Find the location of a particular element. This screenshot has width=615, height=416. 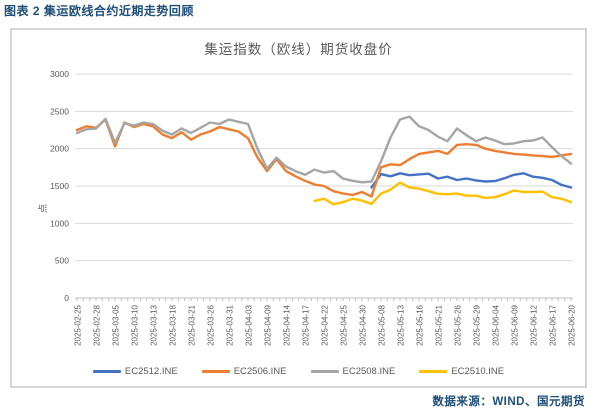

svg-text: 2025-04-09 is located at coordinates (268, 324).